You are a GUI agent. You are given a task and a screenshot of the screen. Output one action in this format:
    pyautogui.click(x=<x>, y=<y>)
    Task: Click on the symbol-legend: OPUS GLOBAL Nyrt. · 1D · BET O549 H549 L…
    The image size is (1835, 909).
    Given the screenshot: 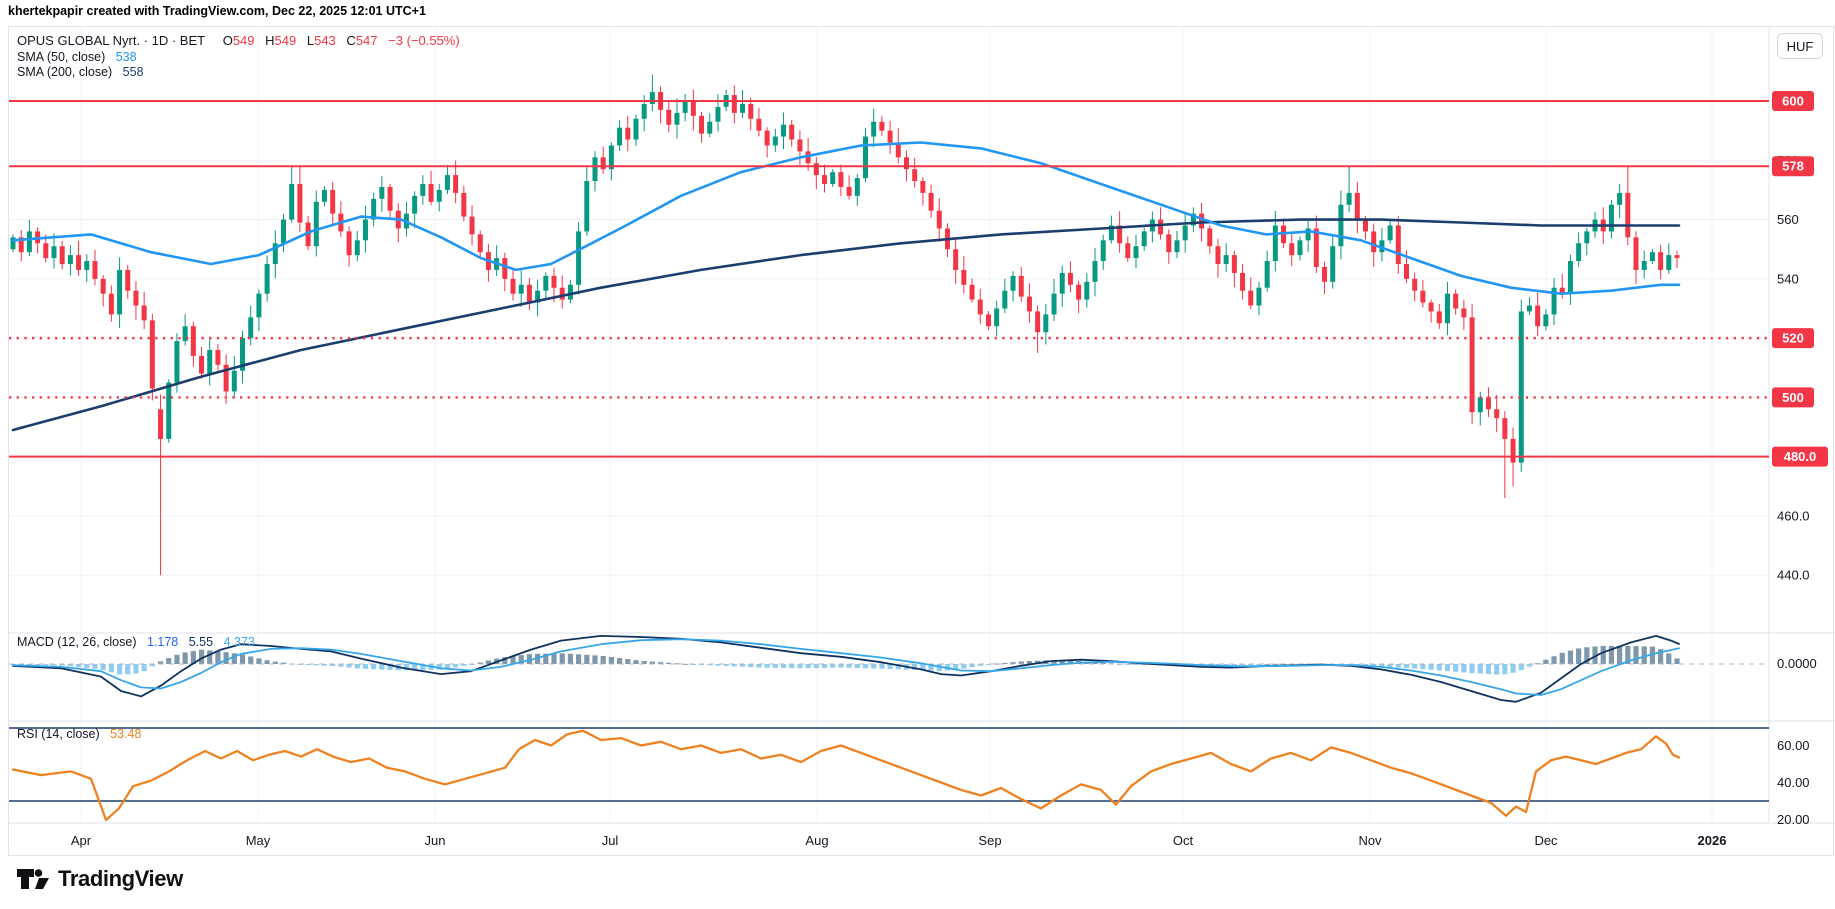 What is the action you would take?
    pyautogui.click(x=238, y=40)
    